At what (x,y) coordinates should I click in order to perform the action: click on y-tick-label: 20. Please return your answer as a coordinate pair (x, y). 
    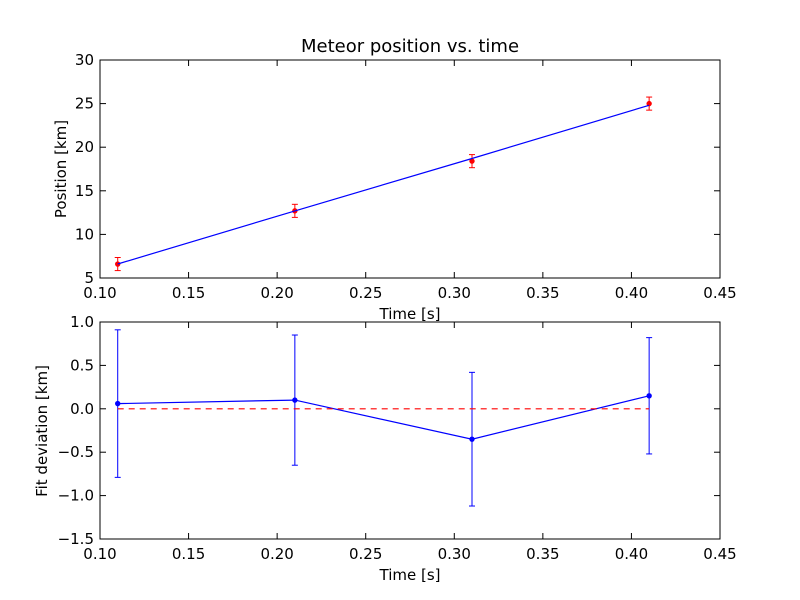
    Looking at the image, I should click on (84, 147).